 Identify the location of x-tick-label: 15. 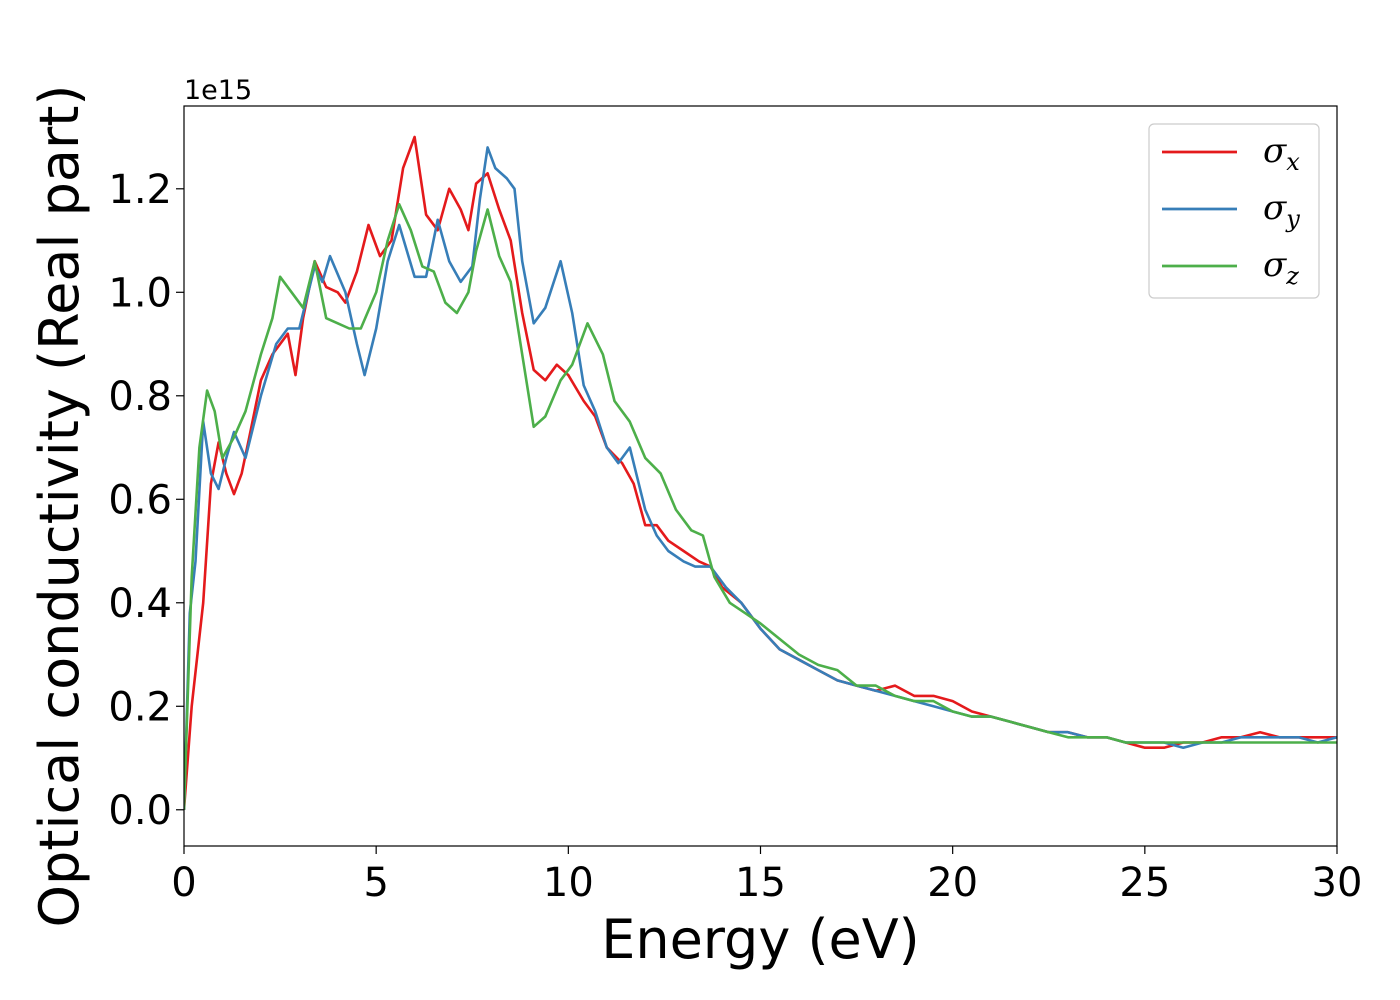
(760, 883).